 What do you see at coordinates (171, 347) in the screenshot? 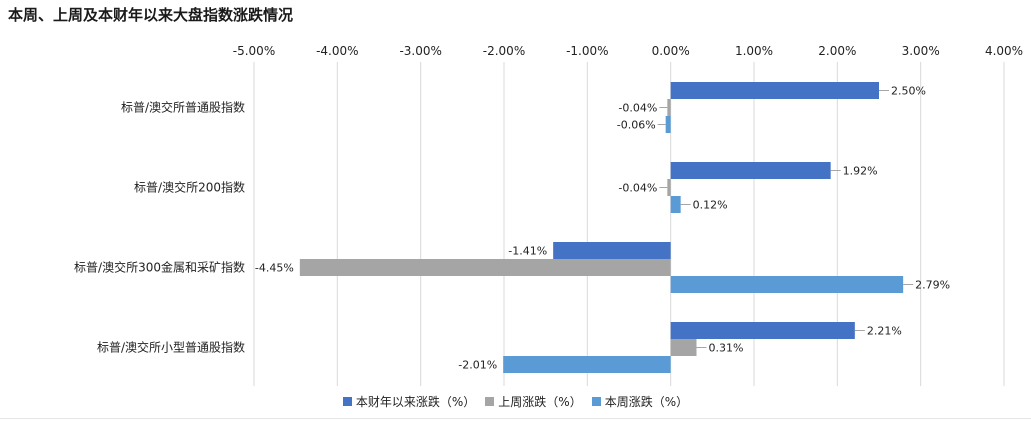
I see `category-label: 标普/澳交所小型普通股指数` at bounding box center [171, 347].